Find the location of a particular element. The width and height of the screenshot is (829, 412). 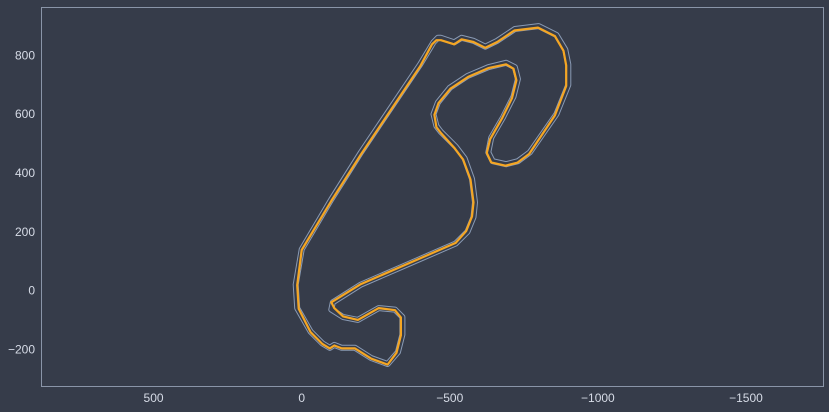

y-tick-label: 800 is located at coordinates (25, 55).